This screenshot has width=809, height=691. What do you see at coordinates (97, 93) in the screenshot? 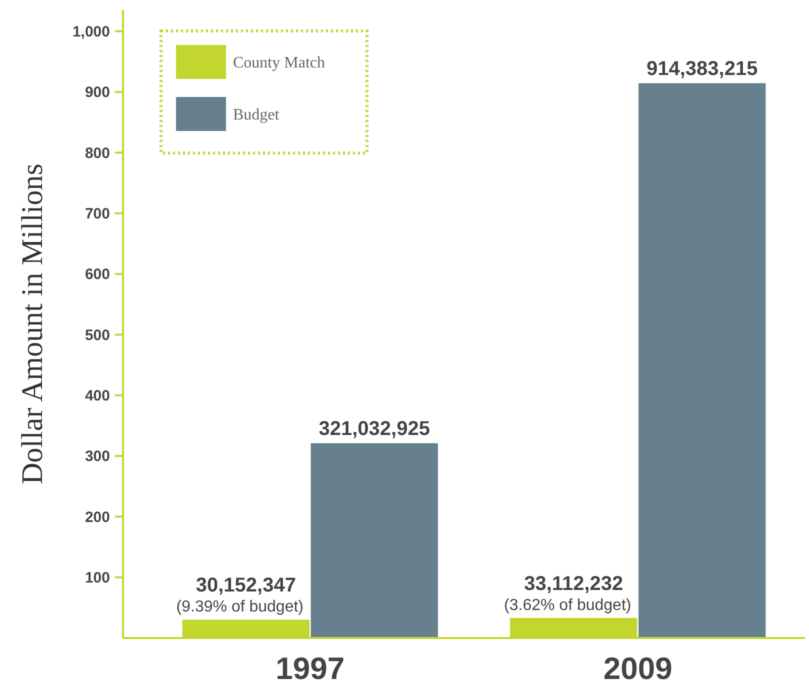
I see `y-tick-label: 900` at bounding box center [97, 93].